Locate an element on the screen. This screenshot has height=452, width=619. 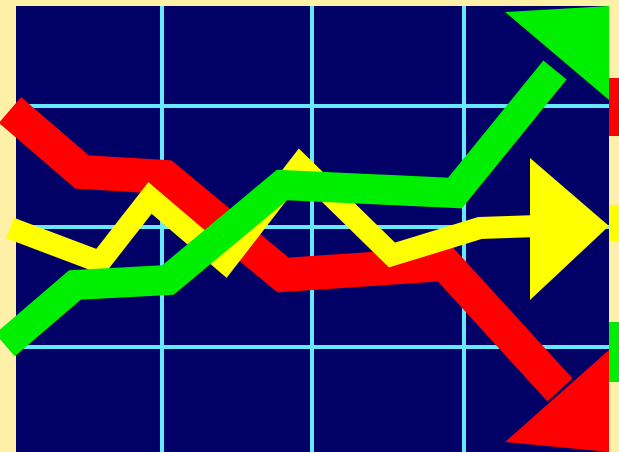
green-arrowhead is located at coordinates (557, 53).